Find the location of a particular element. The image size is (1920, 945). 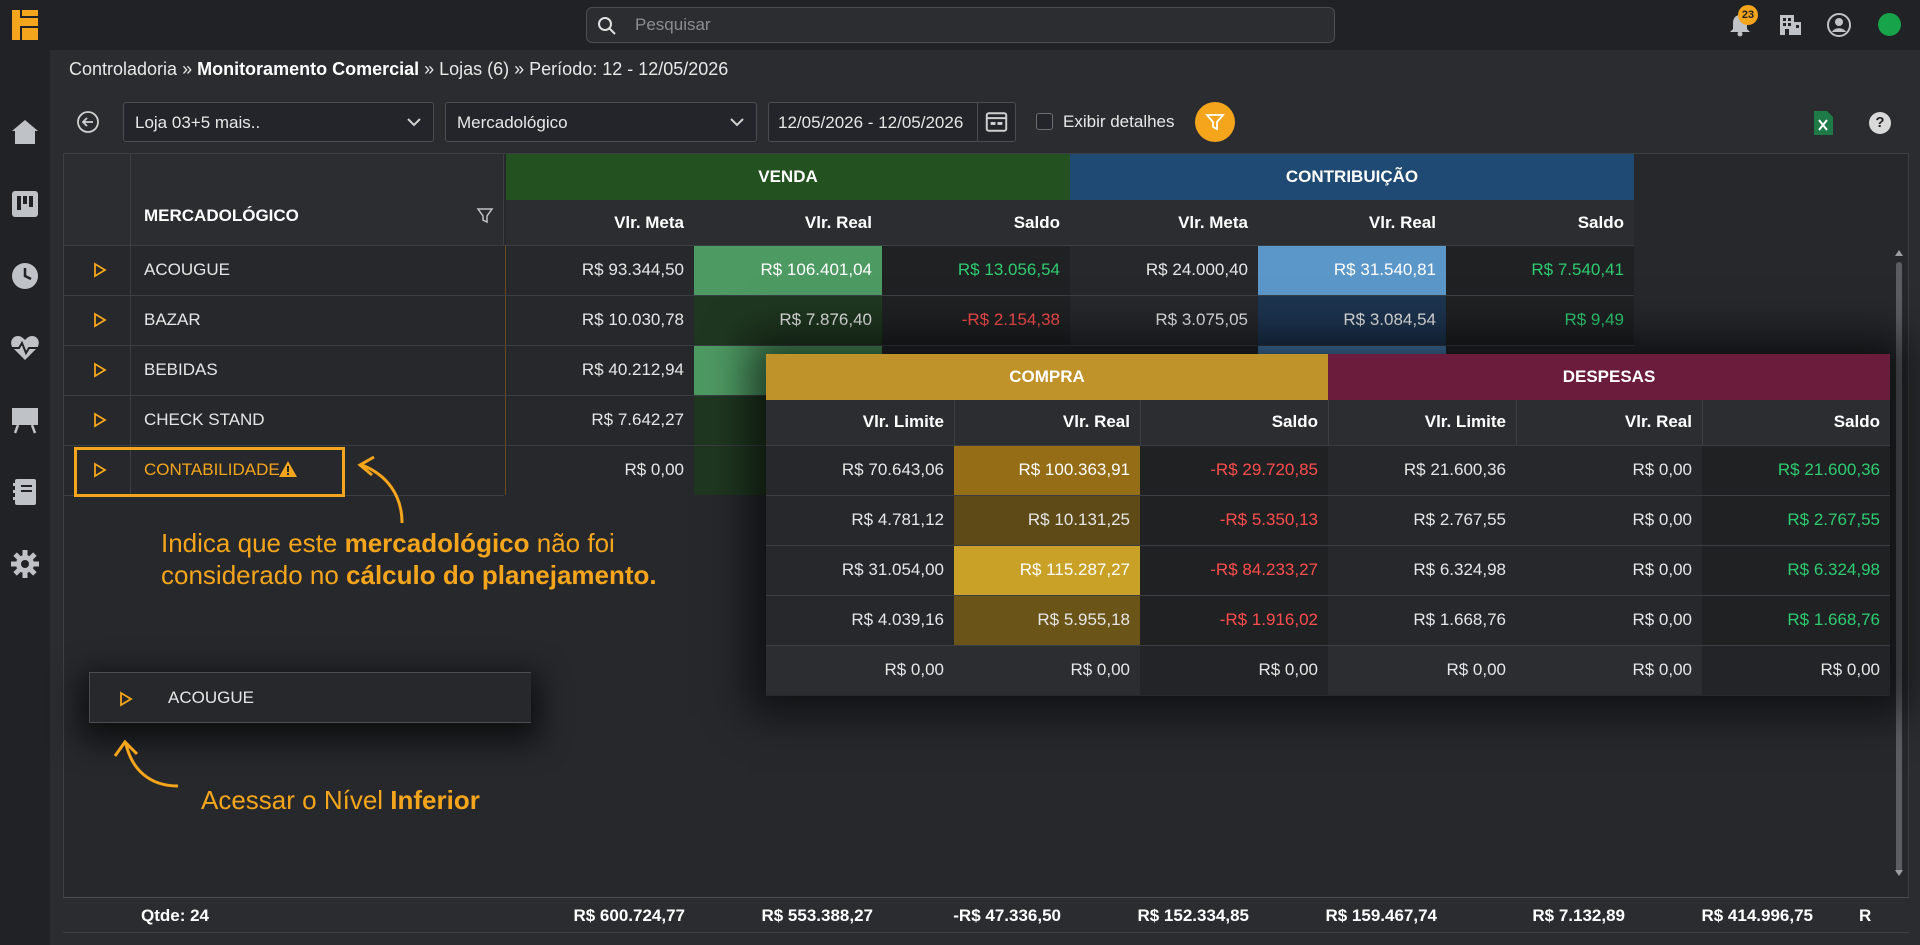

venda-real-cell: R$ 106.401,04 is located at coordinates (816, 269).